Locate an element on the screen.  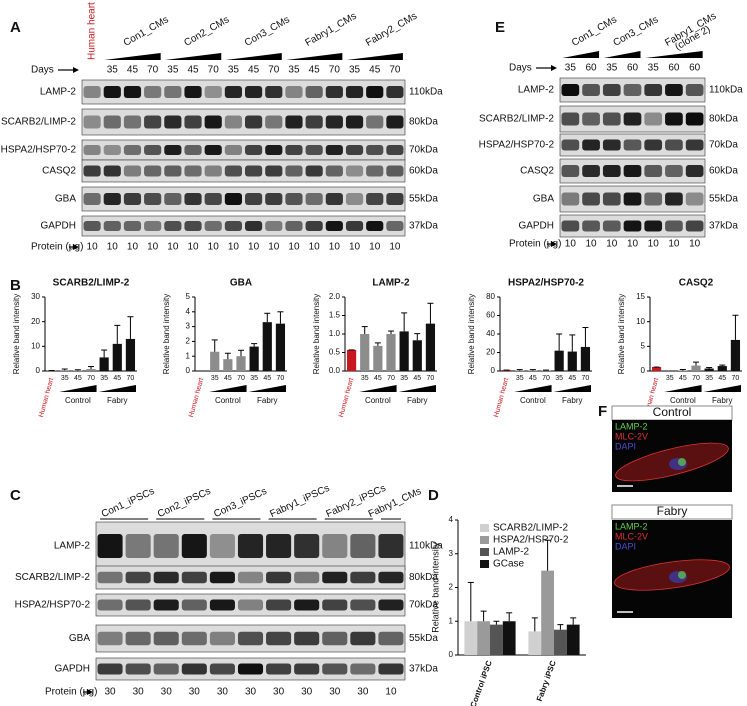
y-tick-label: 1.0 is located at coordinates (335, 333).